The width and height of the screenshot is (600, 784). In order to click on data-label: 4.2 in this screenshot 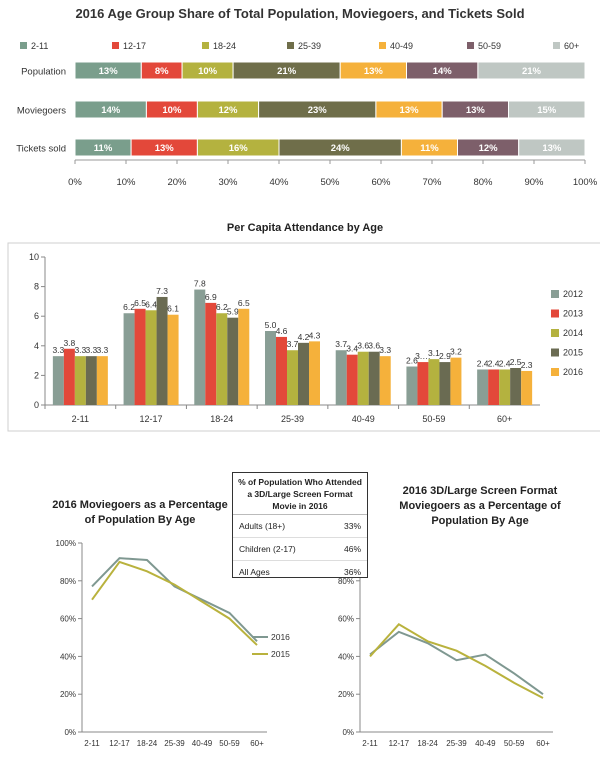, I will do `click(304, 337)`.